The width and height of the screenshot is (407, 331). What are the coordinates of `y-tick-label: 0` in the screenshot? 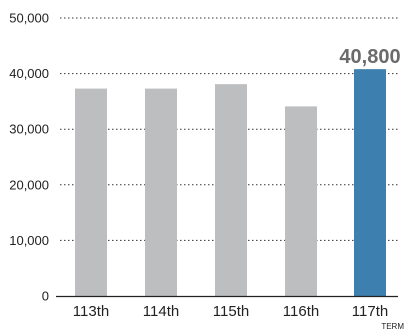 It's located at (45, 296).